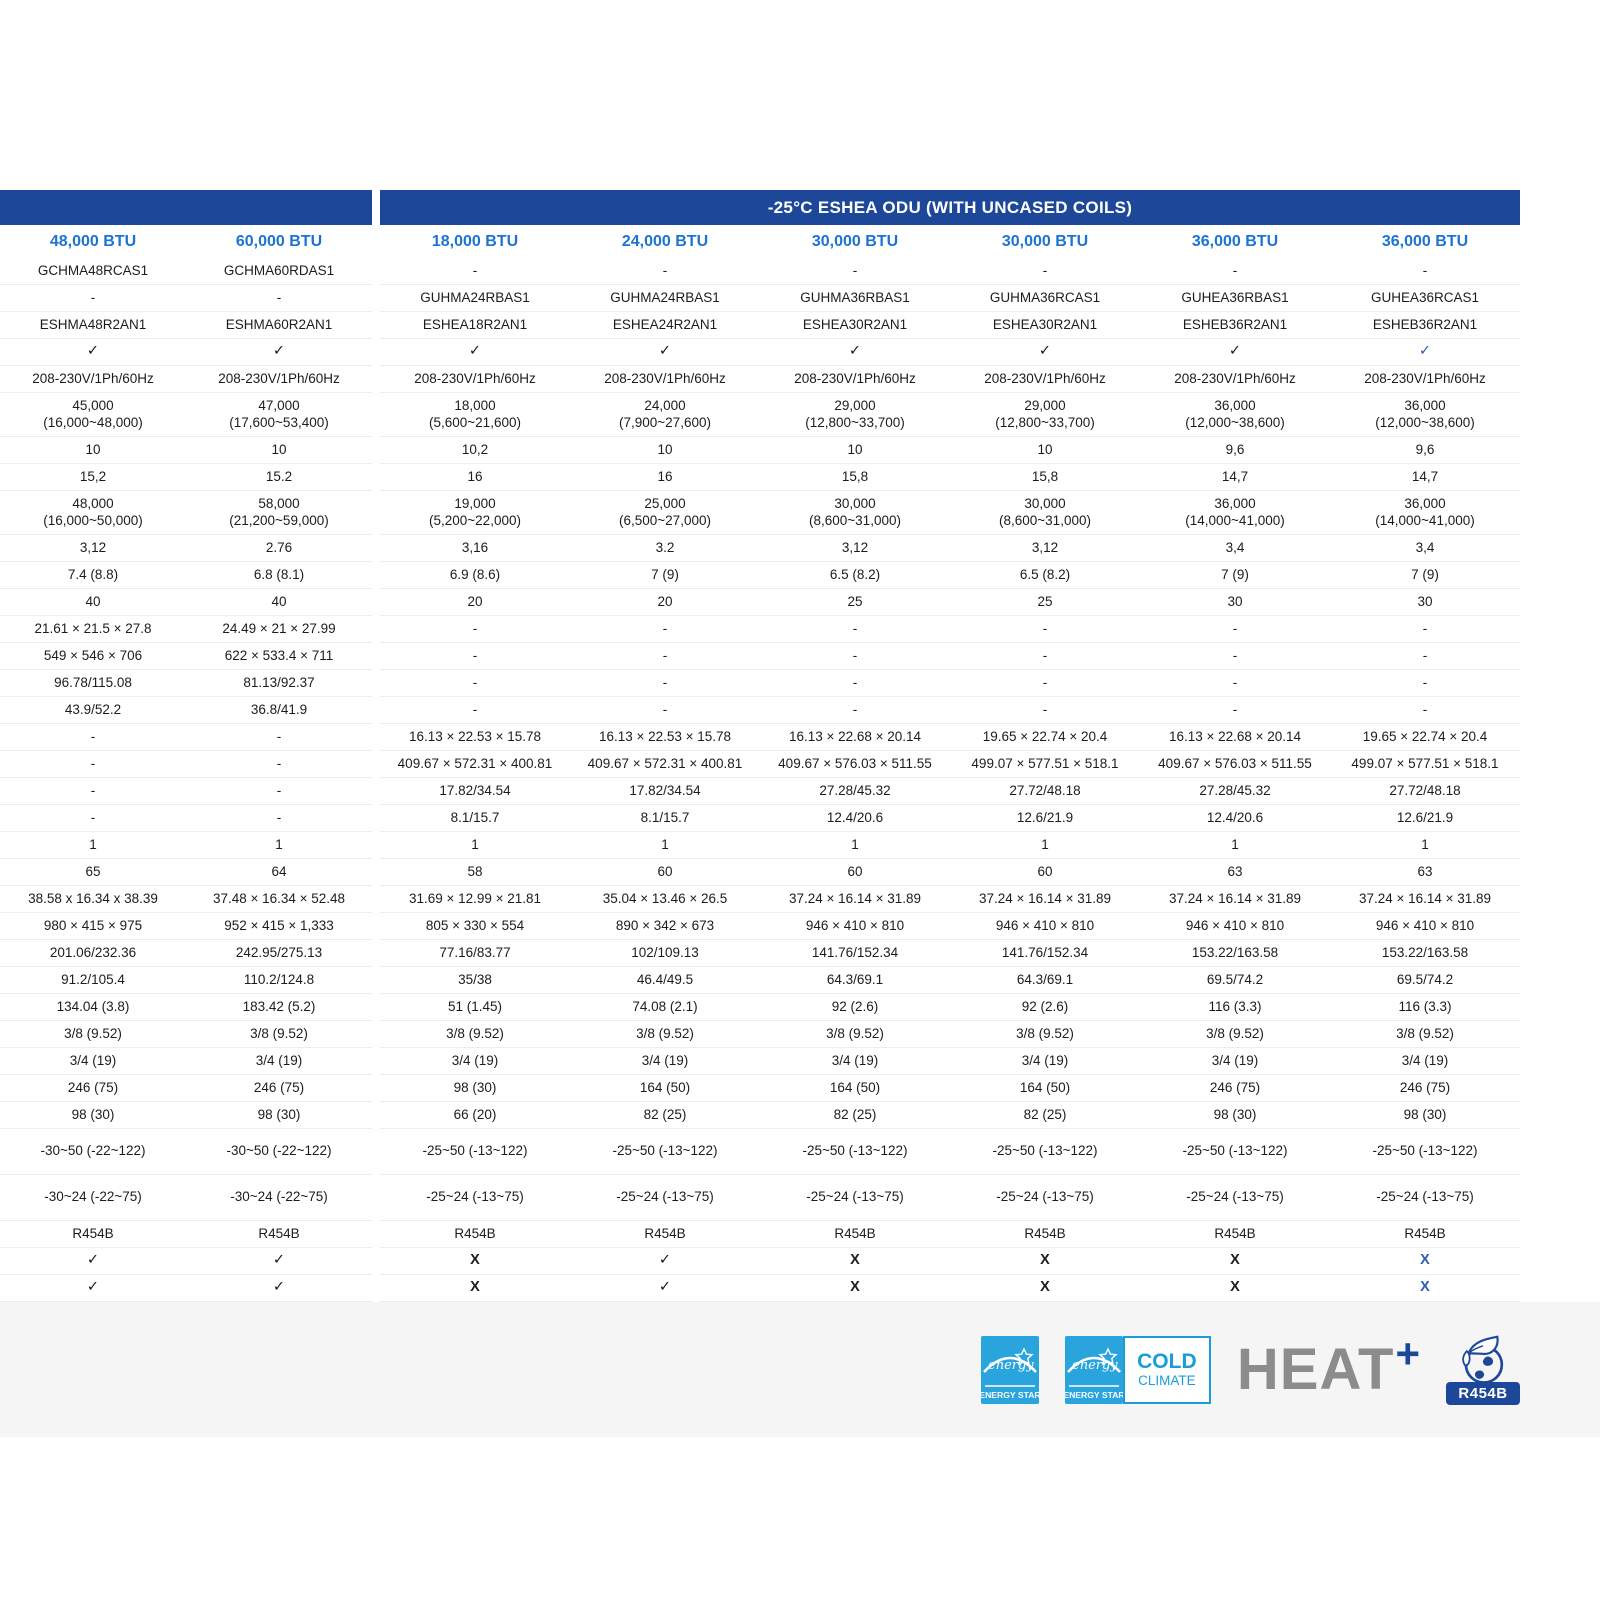  I want to click on table-cell: 25, so click(1045, 602).